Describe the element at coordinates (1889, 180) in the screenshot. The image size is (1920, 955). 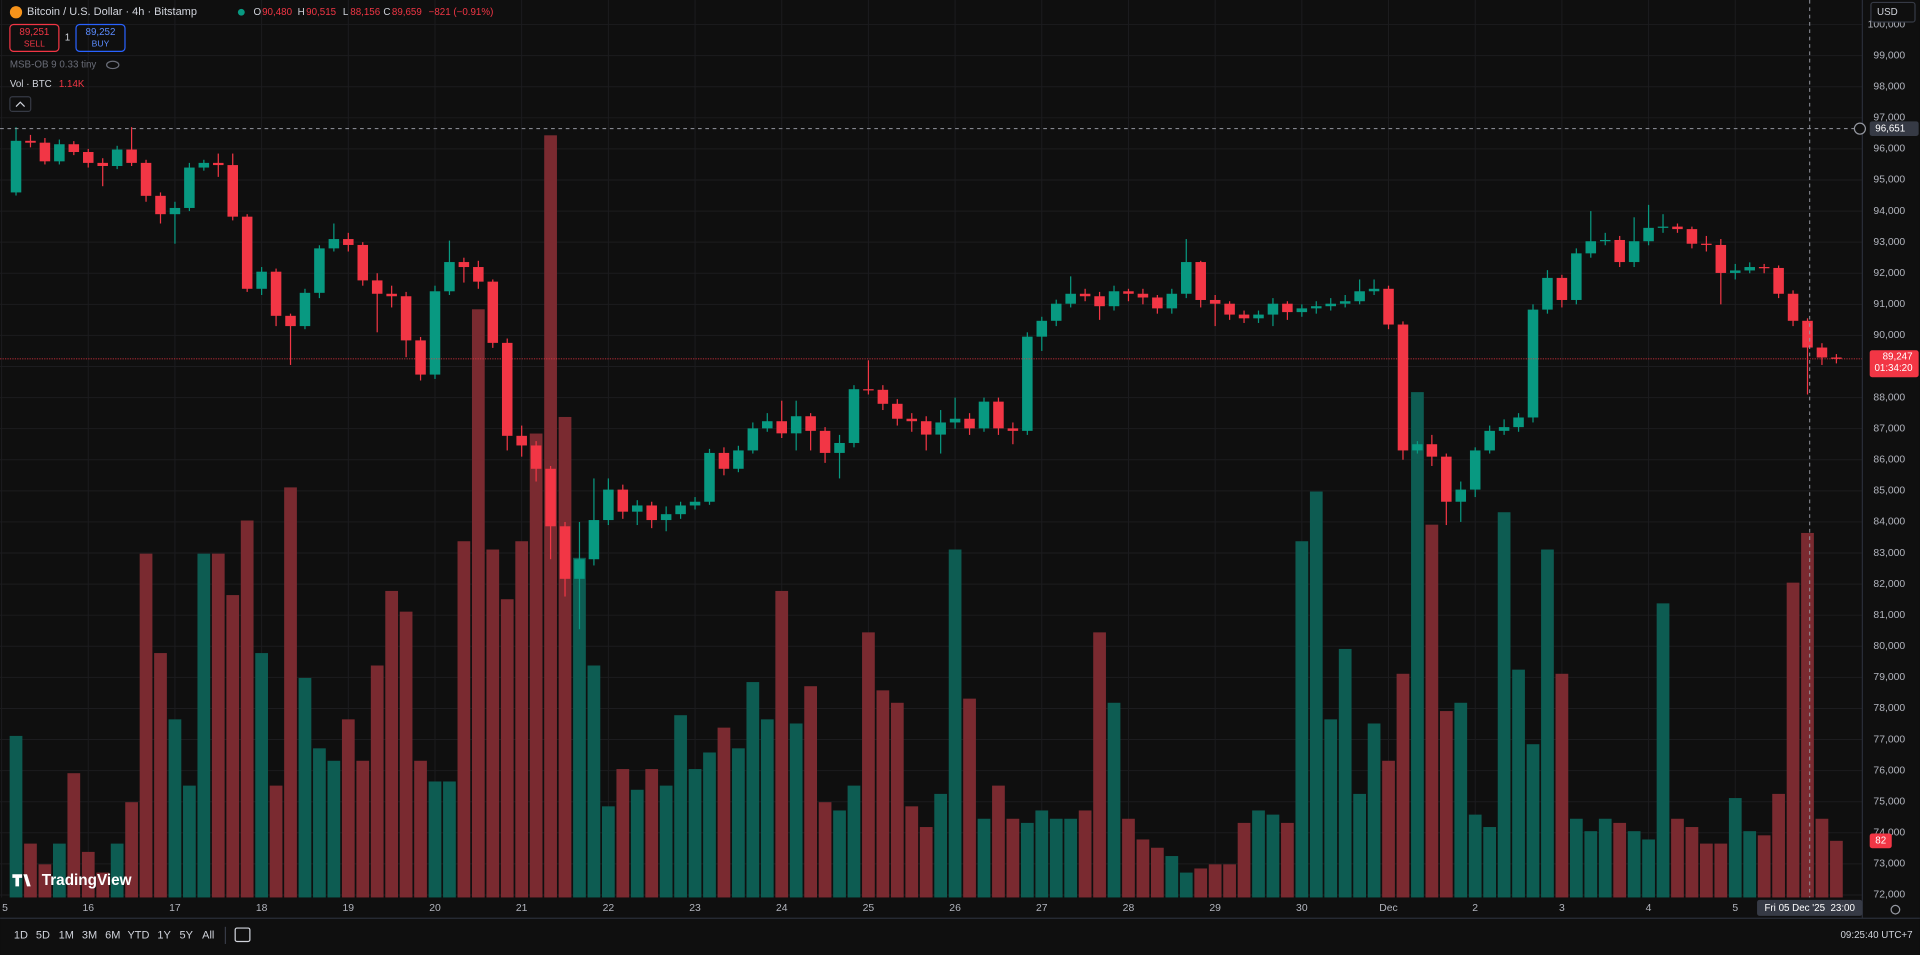
I see `y-tick-label: 95,000` at that location.